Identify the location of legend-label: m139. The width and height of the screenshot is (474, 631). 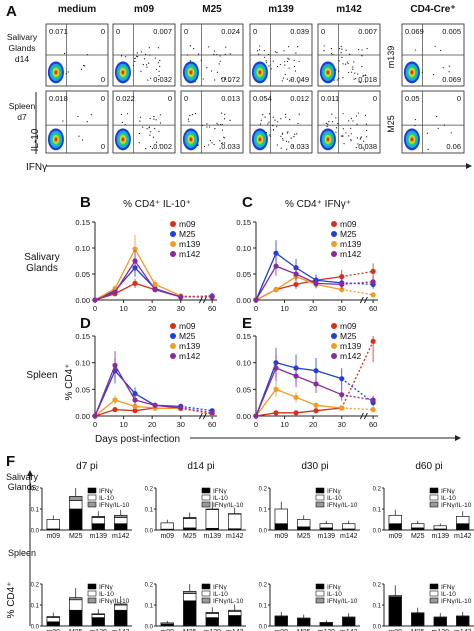
(190, 244).